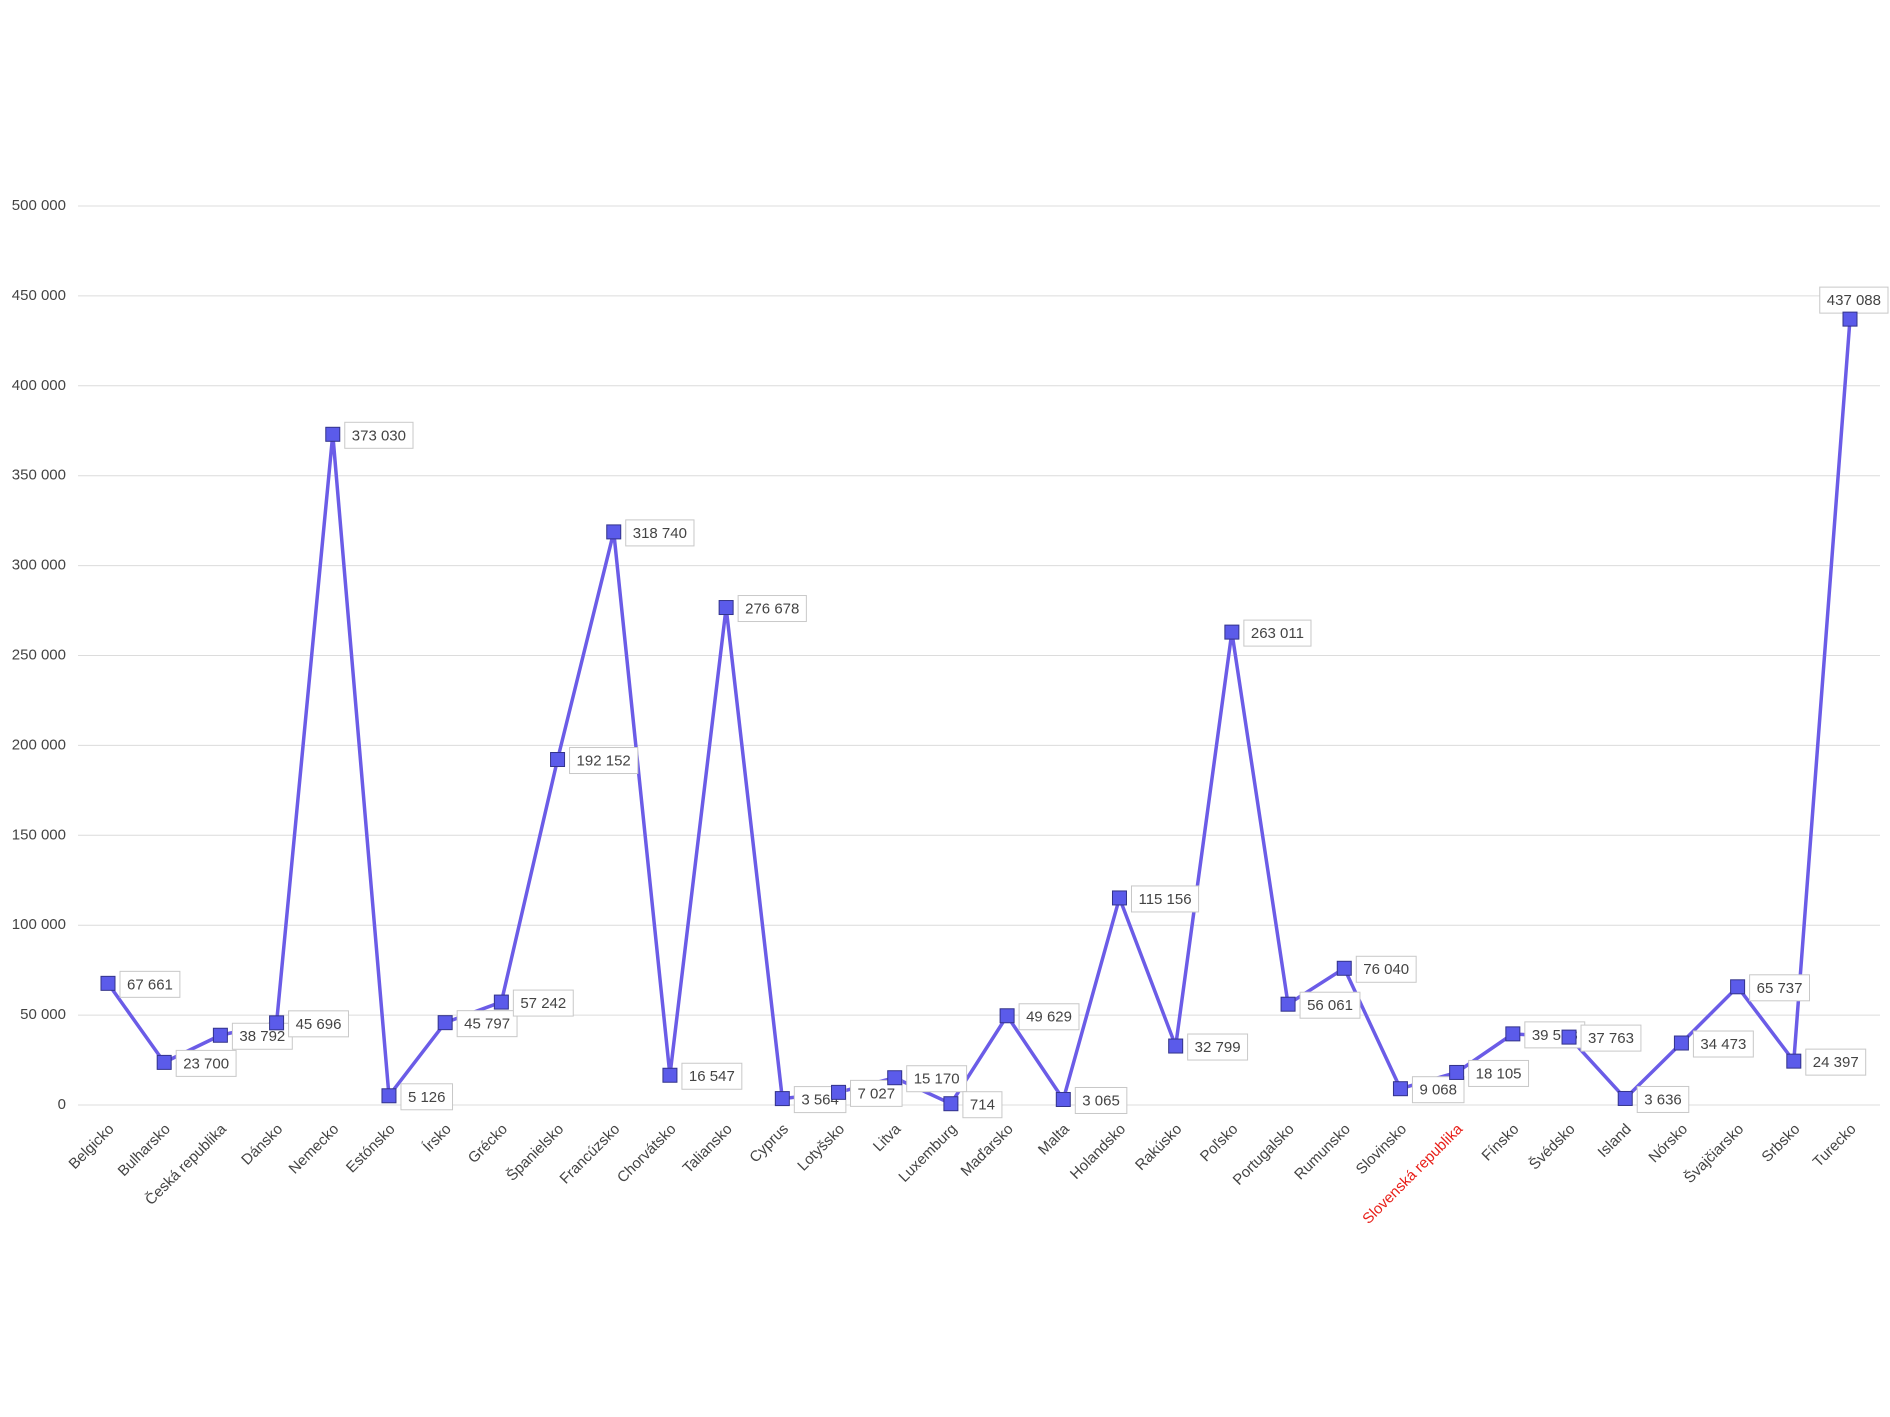 Image resolution: width=1890 pixels, height=1417 pixels. I want to click on data-label-text: 37 763, so click(1611, 1038).